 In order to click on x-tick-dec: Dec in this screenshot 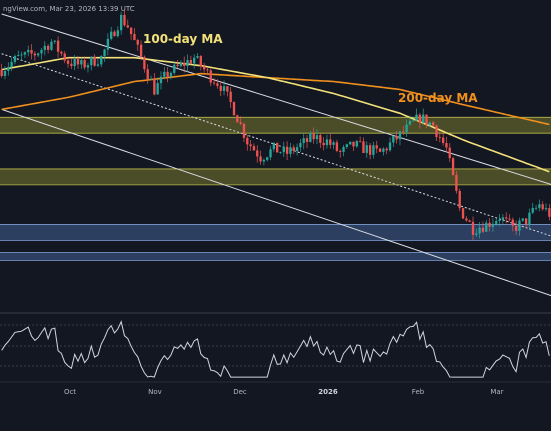, I will do `click(240, 392)`.